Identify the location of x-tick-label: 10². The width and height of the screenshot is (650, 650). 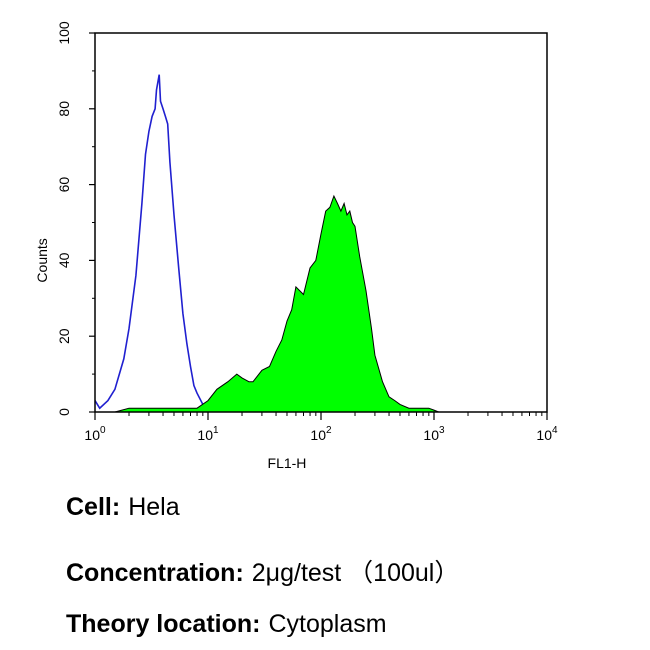
(321, 434).